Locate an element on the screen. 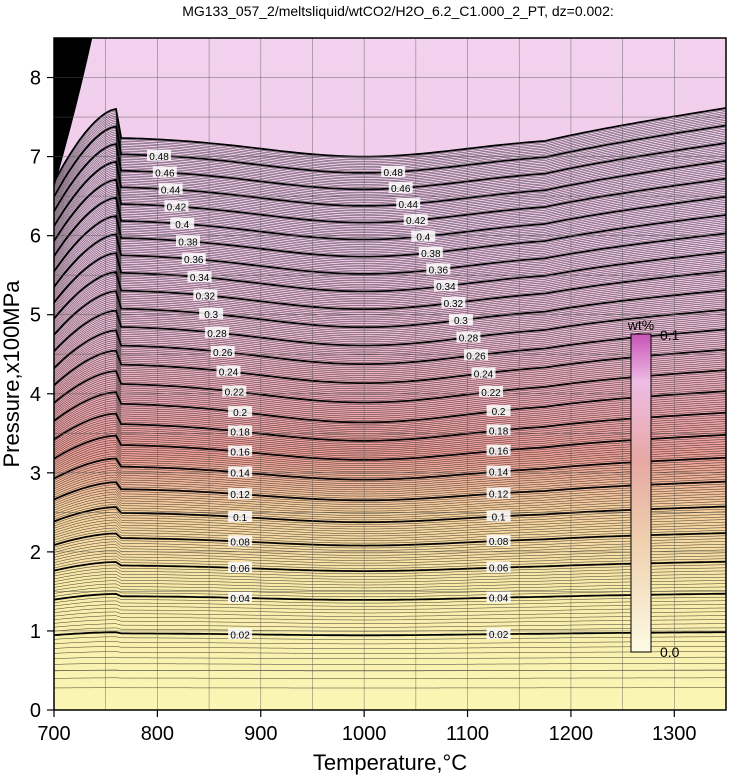 The width and height of the screenshot is (734, 776). svg-text: 0.44 is located at coordinates (171, 190).